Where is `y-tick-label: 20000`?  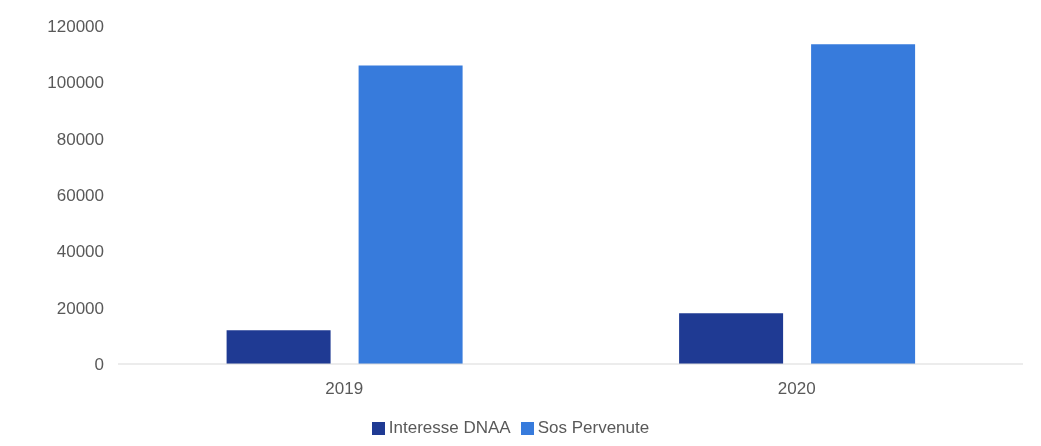
y-tick-label: 20000 is located at coordinates (80, 308).